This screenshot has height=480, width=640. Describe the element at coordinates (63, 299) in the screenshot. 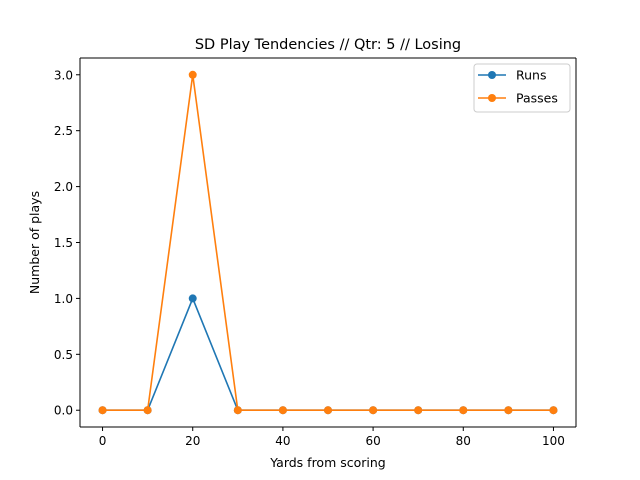

I see `y-tick-label: 1.0` at that location.